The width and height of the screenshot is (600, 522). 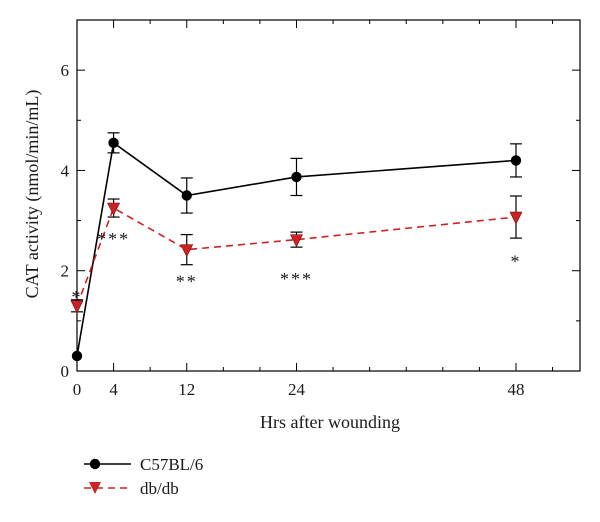 I want to click on x-tick-label-48: 48, so click(x=515, y=389).